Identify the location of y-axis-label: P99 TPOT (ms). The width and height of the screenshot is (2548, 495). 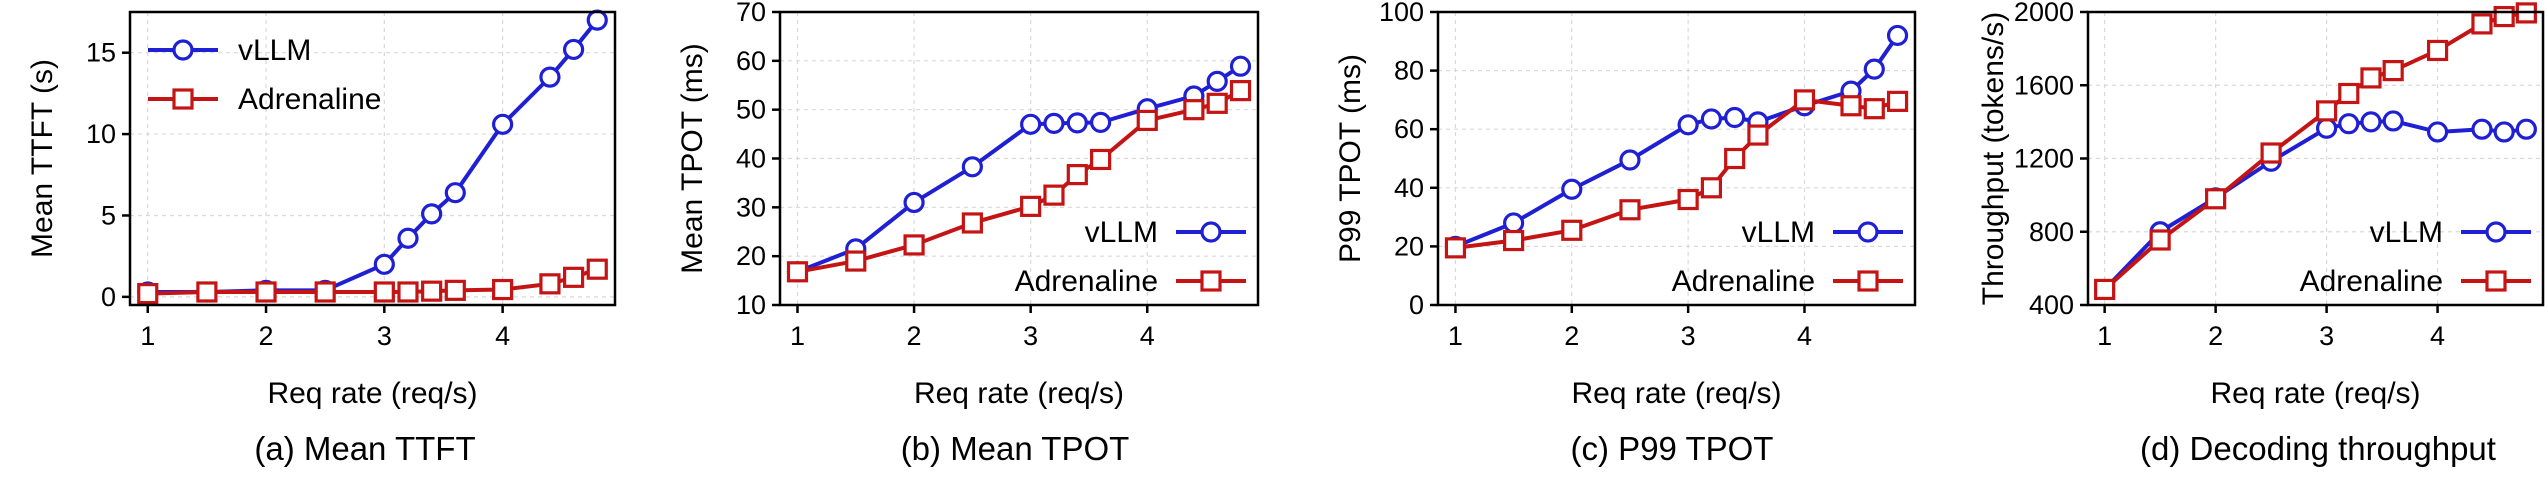
(1350, 158).